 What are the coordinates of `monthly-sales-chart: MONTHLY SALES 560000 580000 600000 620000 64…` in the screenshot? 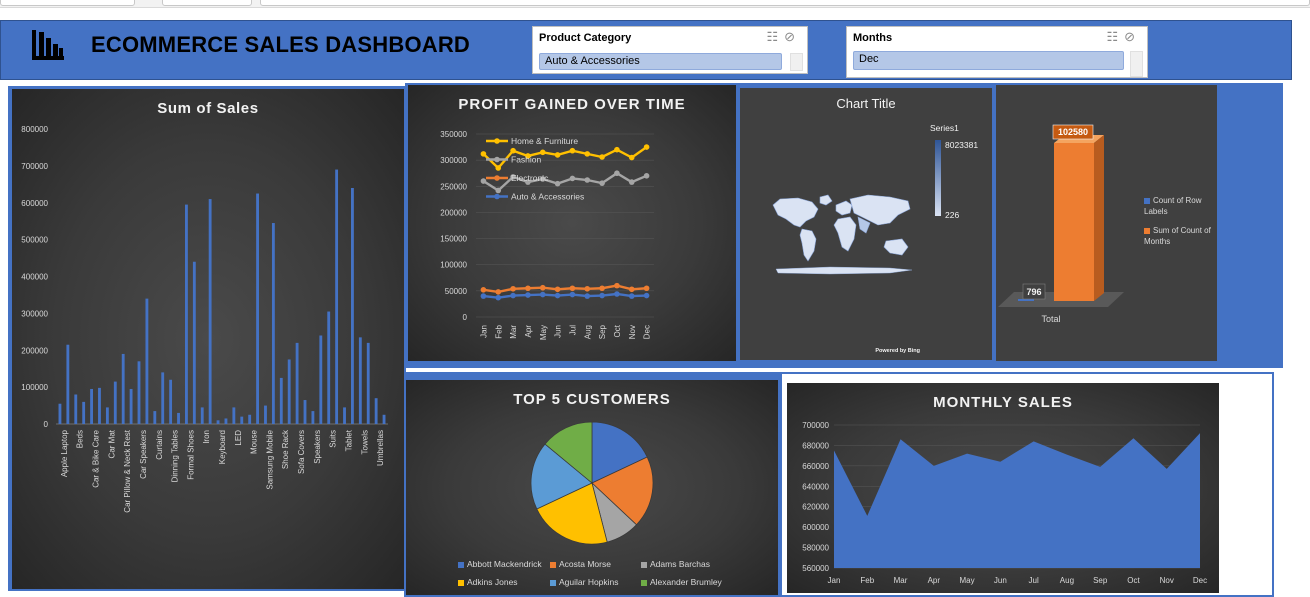 It's located at (1003, 488).